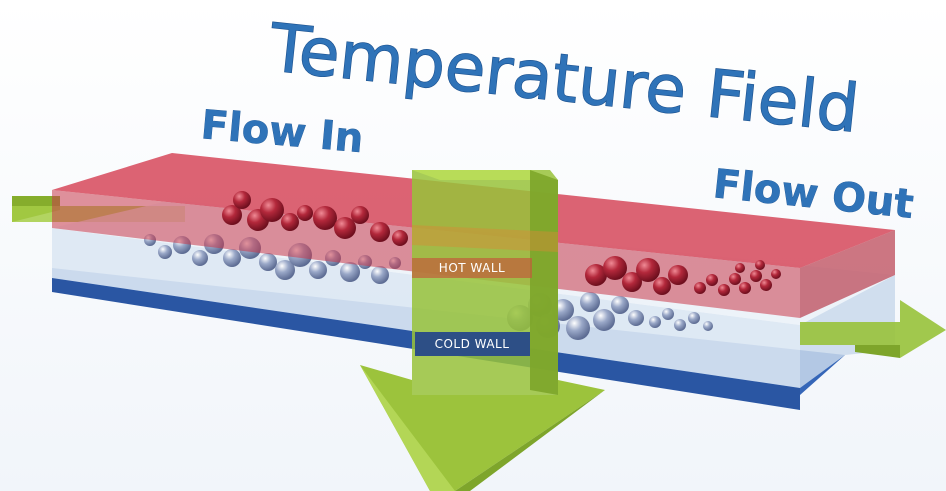 The image size is (946, 491). I want to click on outlet-arrow, so click(873, 329).